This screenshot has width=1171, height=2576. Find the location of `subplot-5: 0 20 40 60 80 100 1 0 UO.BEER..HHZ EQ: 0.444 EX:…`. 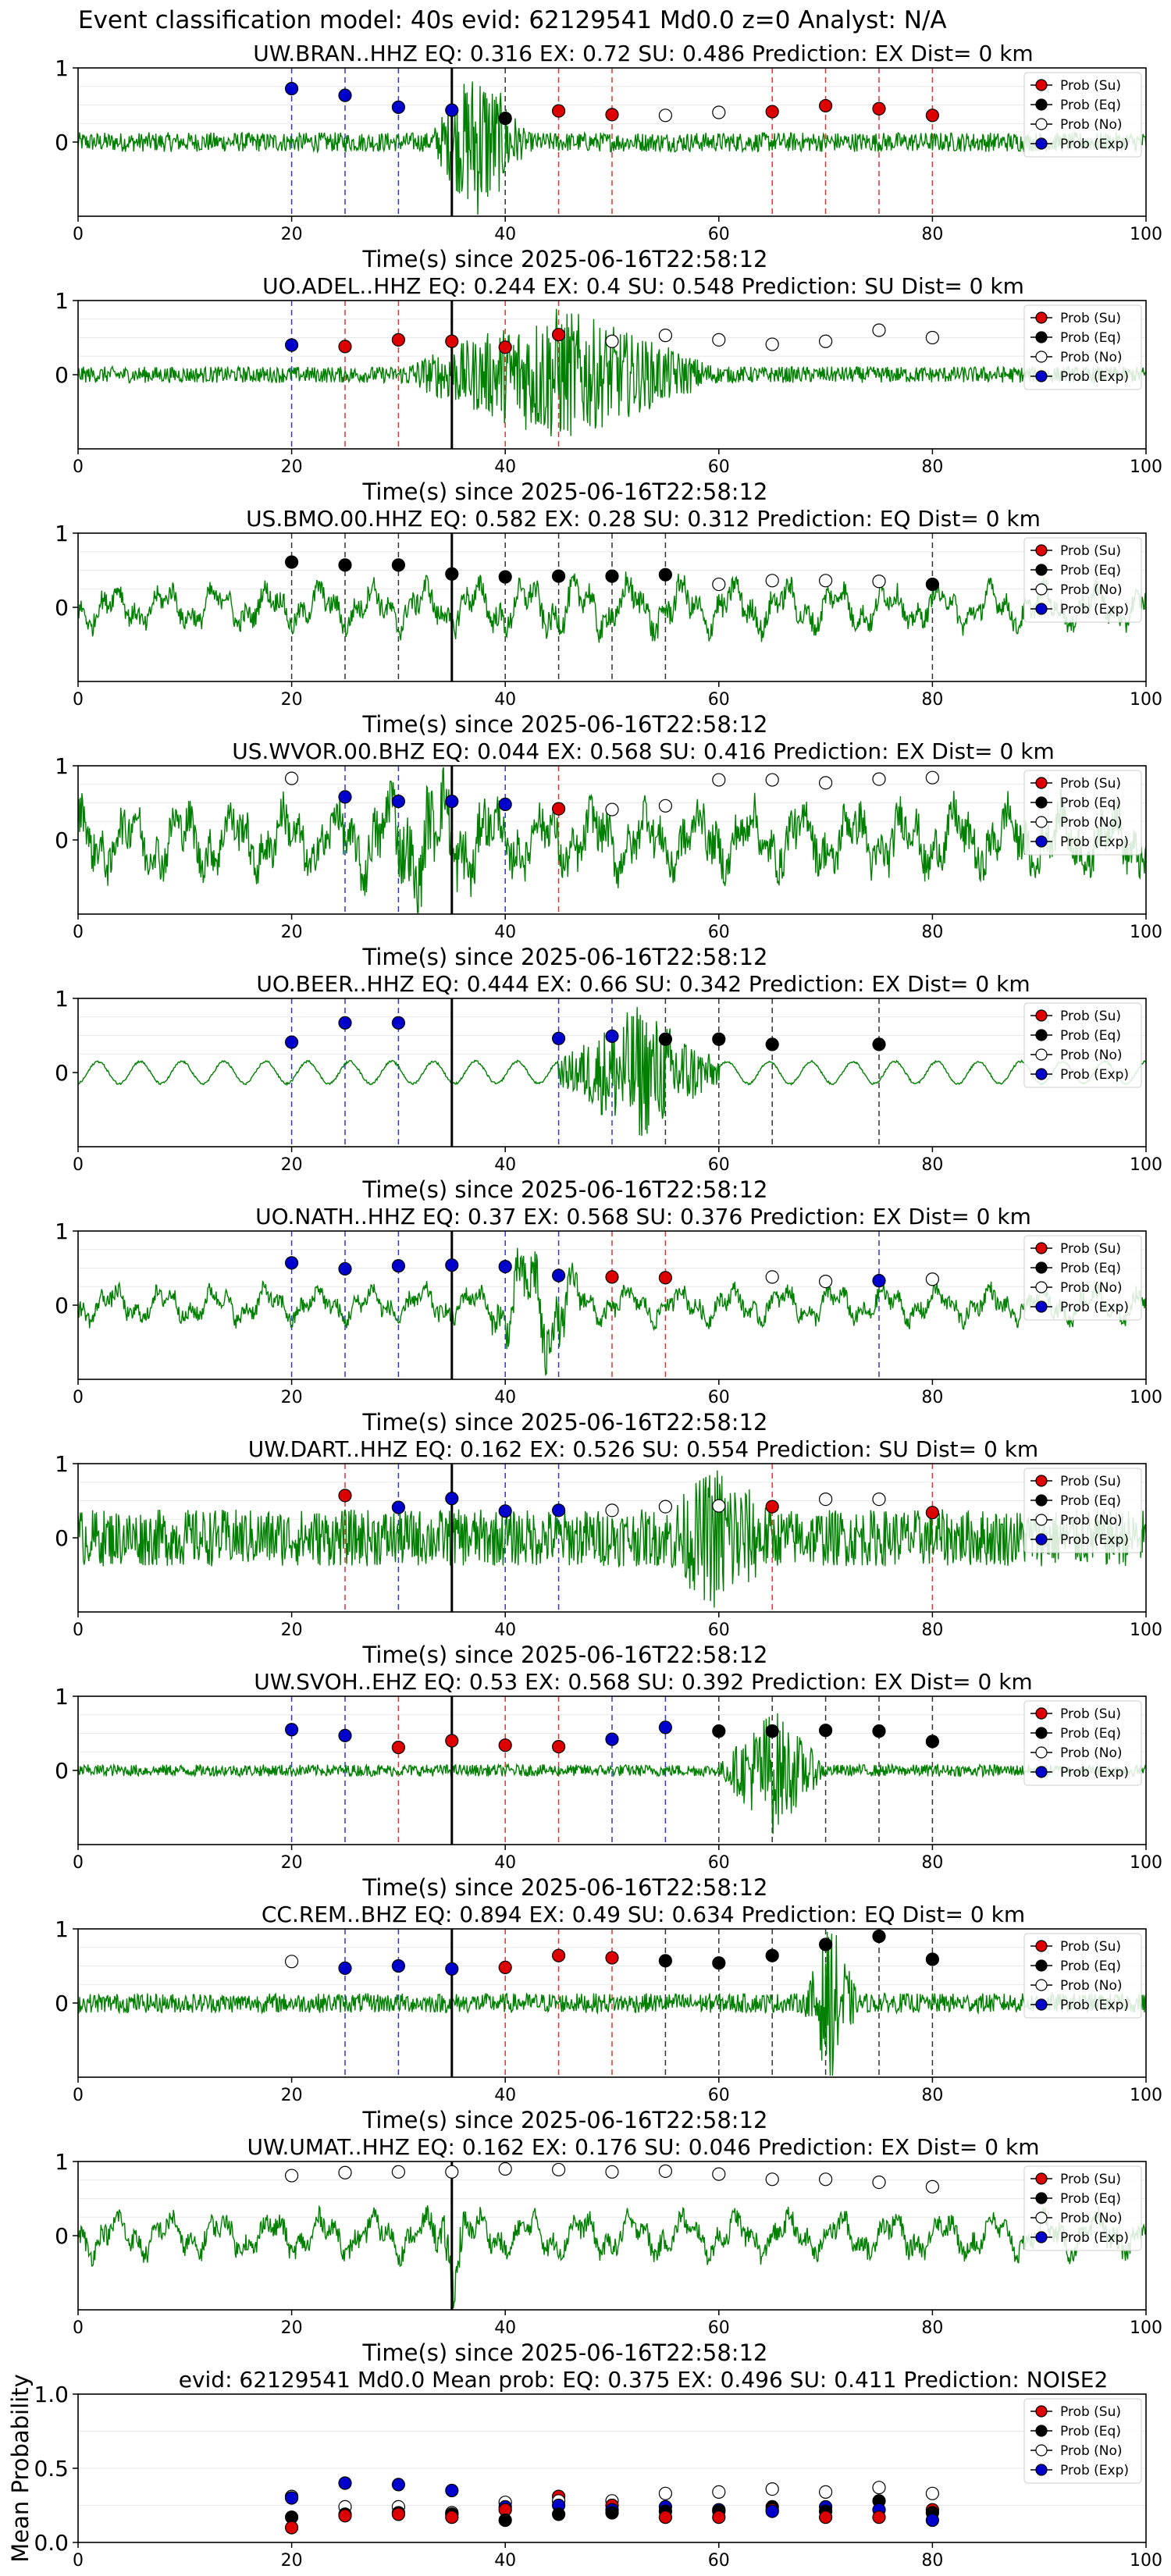

subplot-5: 0 20 40 60 80 100 1 0 UO.BEER..HHZ EQ: 0.444 EX:… is located at coordinates (608, 1087).